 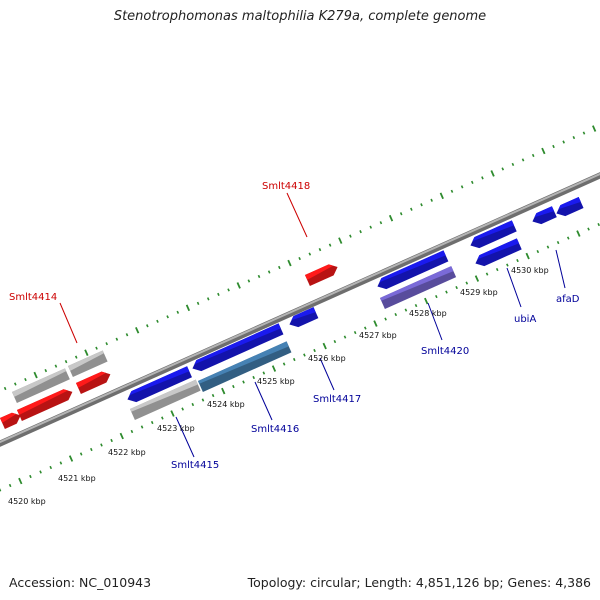 What do you see at coordinates (378, 335) in the screenshot?
I see `kbp-label: 4527 kbp` at bounding box center [378, 335].